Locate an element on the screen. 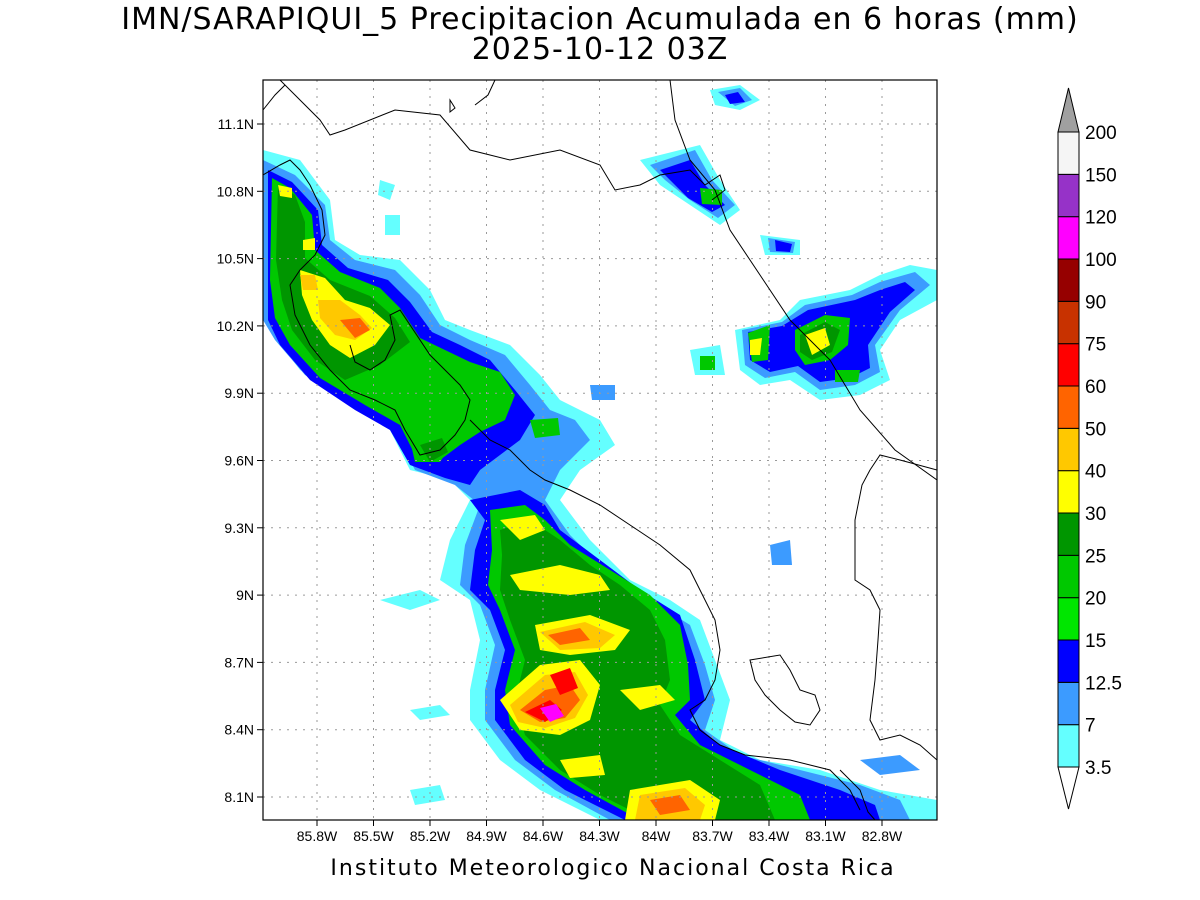 Image resolution: width=1200 pixels, height=900 pixels. lon-tick-label: 84.9W is located at coordinates (486, 836).